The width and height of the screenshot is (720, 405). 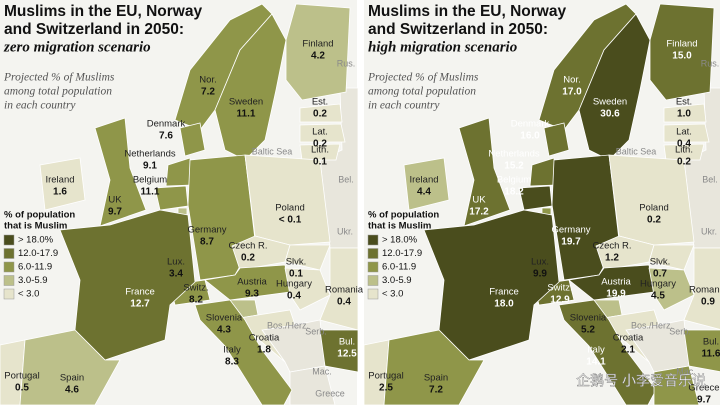 What do you see at coordinates (318, 56) in the screenshot?
I see `country-value: 4.2` at bounding box center [318, 56].